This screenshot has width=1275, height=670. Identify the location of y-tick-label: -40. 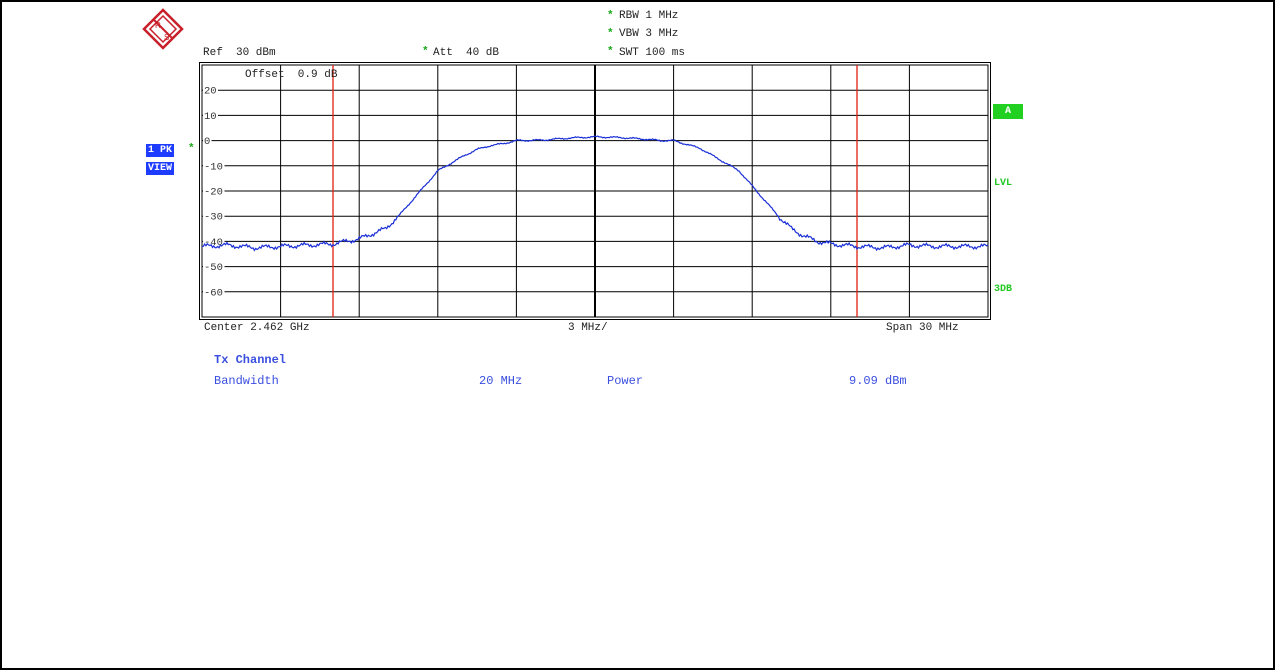
(213, 243).